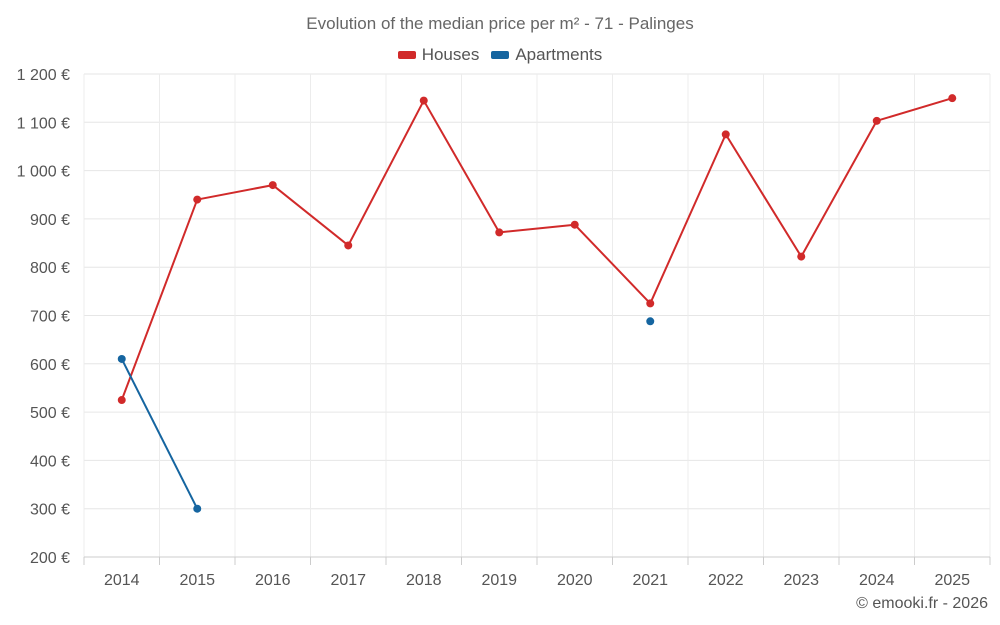 The width and height of the screenshot is (1000, 625). Describe the element at coordinates (499, 580) in the screenshot. I see `x-tick-label: 2019` at that location.